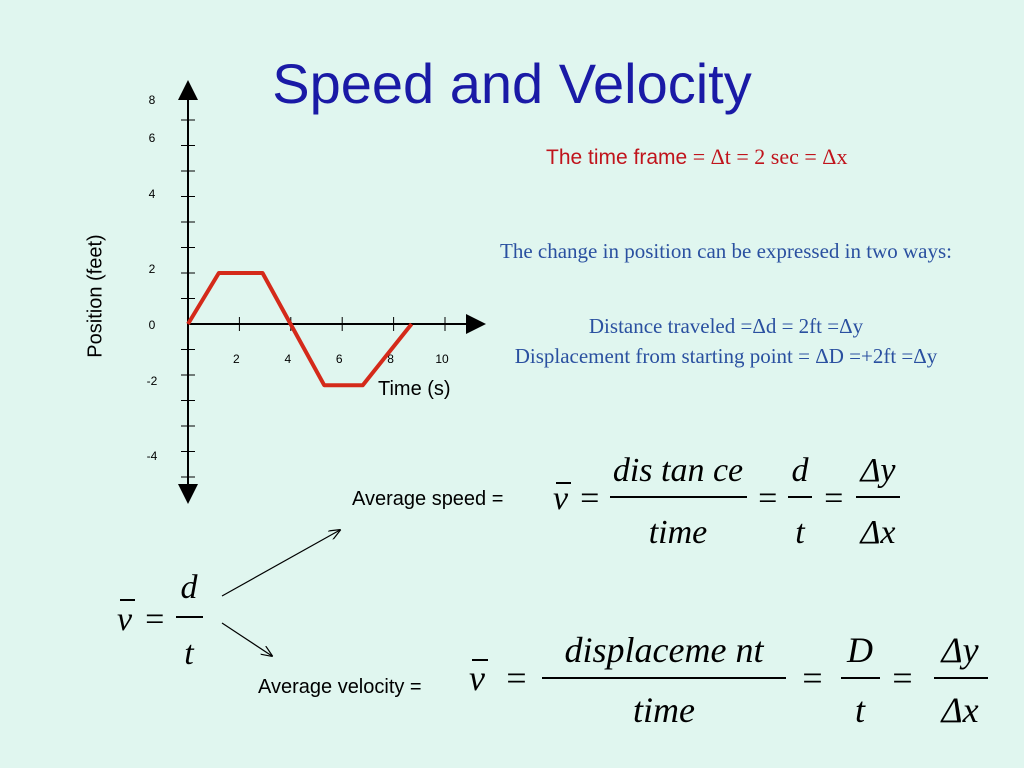 The image size is (1024, 768). I want to click on y-tick-label: 6, so click(152, 138).